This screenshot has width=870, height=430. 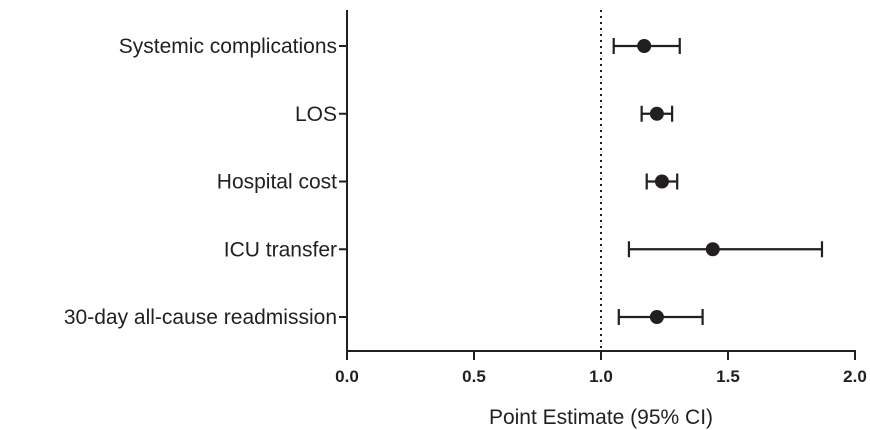 I want to click on x-tick-label: 1.5, so click(x=728, y=376).